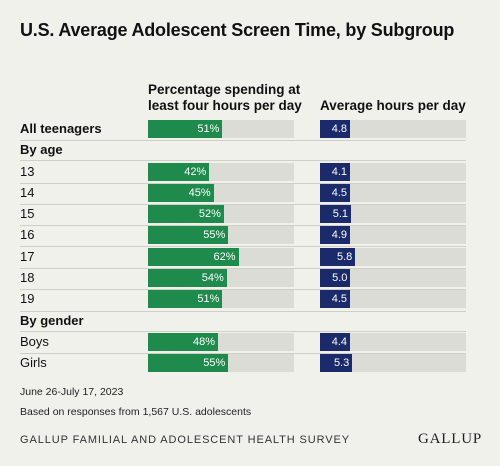 Image resolution: width=500 pixels, height=466 pixels. What do you see at coordinates (27, 277) in the screenshot?
I see `category-label: 18` at bounding box center [27, 277].